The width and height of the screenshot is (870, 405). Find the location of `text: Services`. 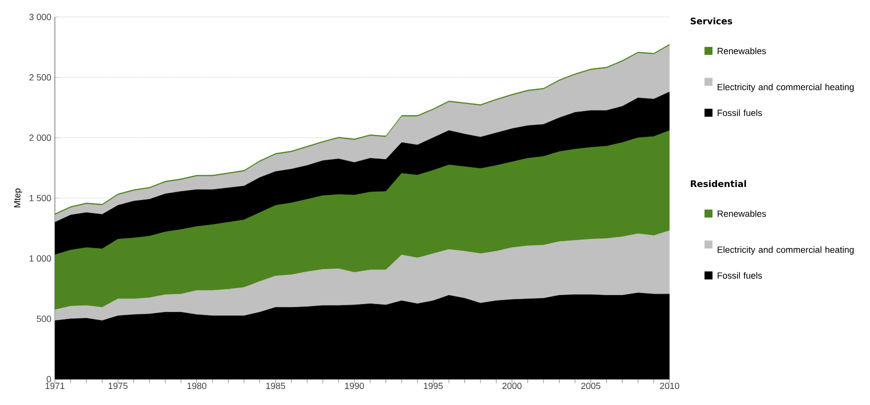

text: Services is located at coordinates (711, 20).